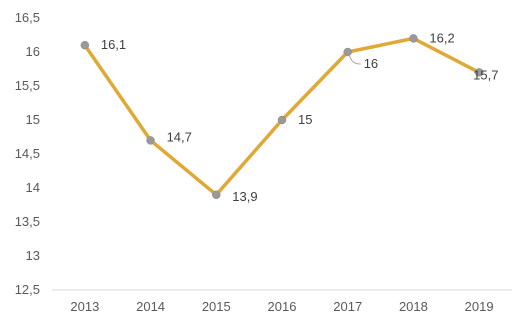 The height and width of the screenshot is (325, 521). I want to click on data-label: 16,1, so click(113, 44).